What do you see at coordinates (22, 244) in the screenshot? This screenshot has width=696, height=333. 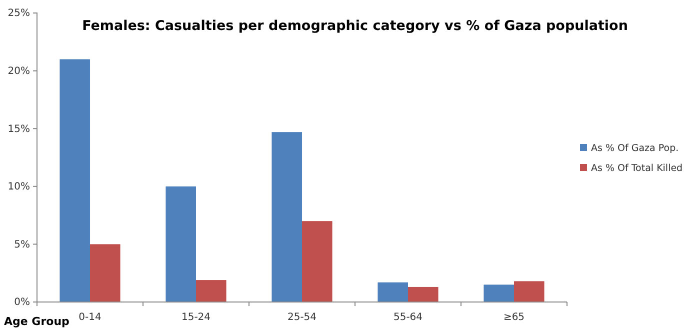 I see `y-tick-label: 5%` at bounding box center [22, 244].